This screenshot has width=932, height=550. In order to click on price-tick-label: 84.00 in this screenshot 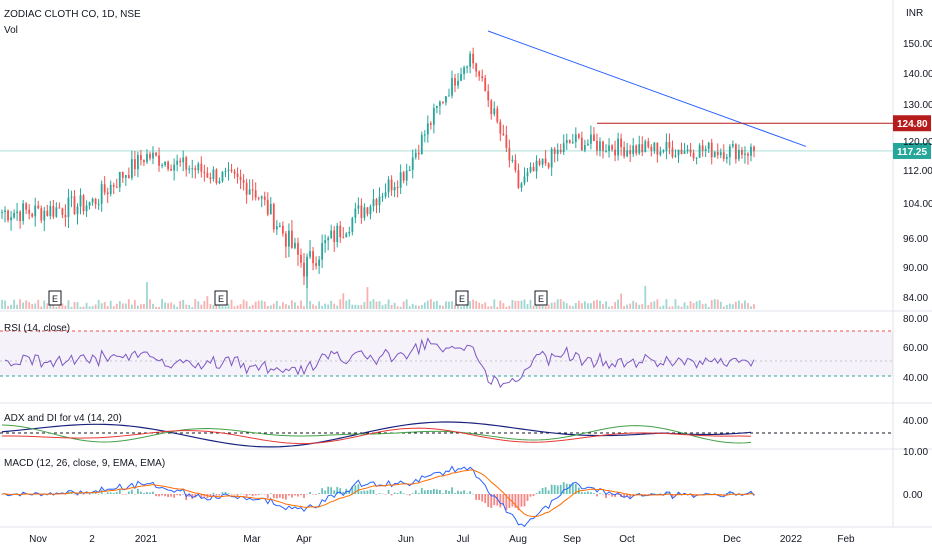, I will do `click(915, 298)`.